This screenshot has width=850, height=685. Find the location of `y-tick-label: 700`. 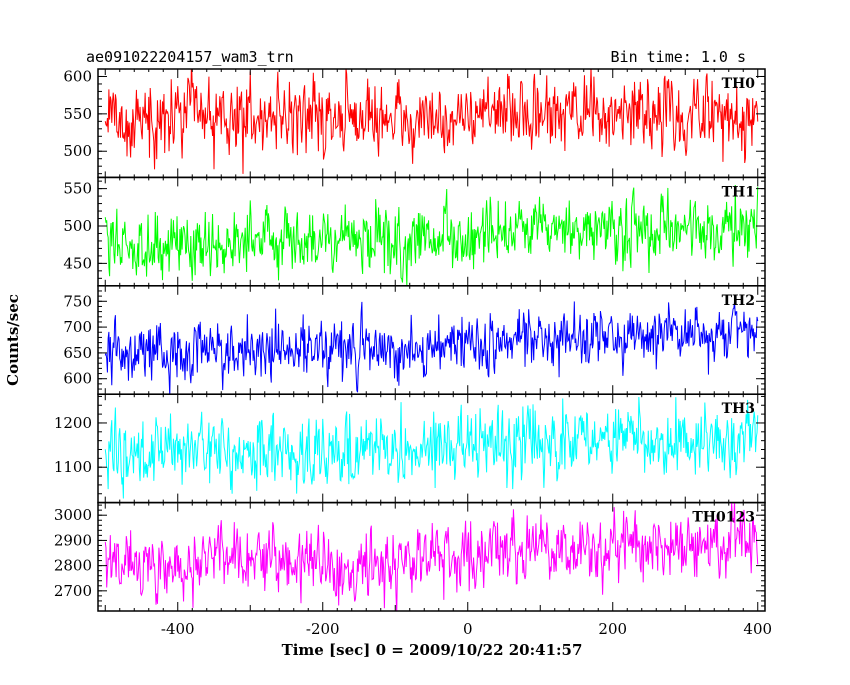

y-tick-label: 700 is located at coordinates (77, 327).